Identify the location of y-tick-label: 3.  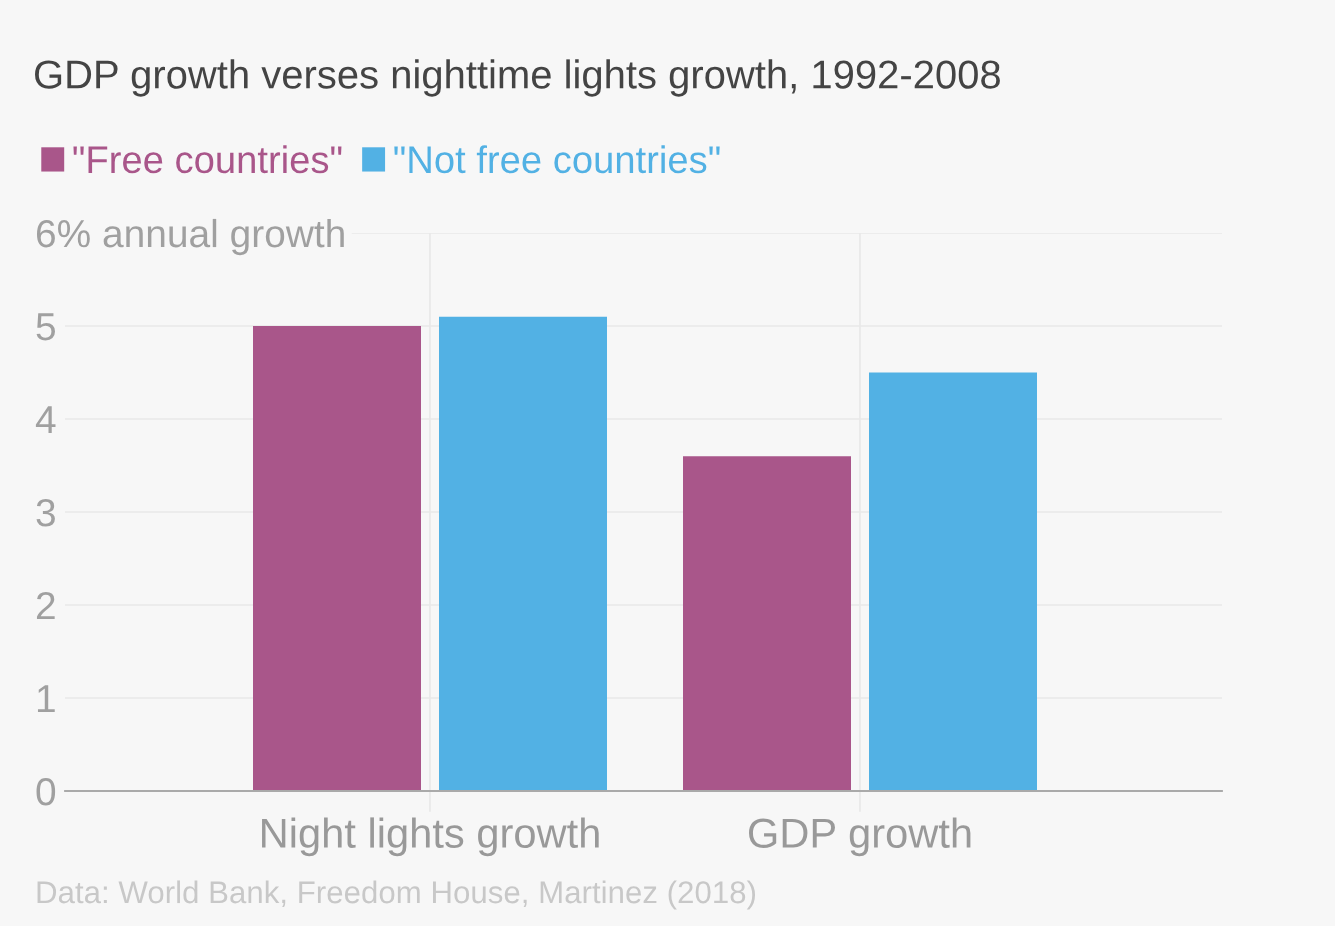
(45, 512).